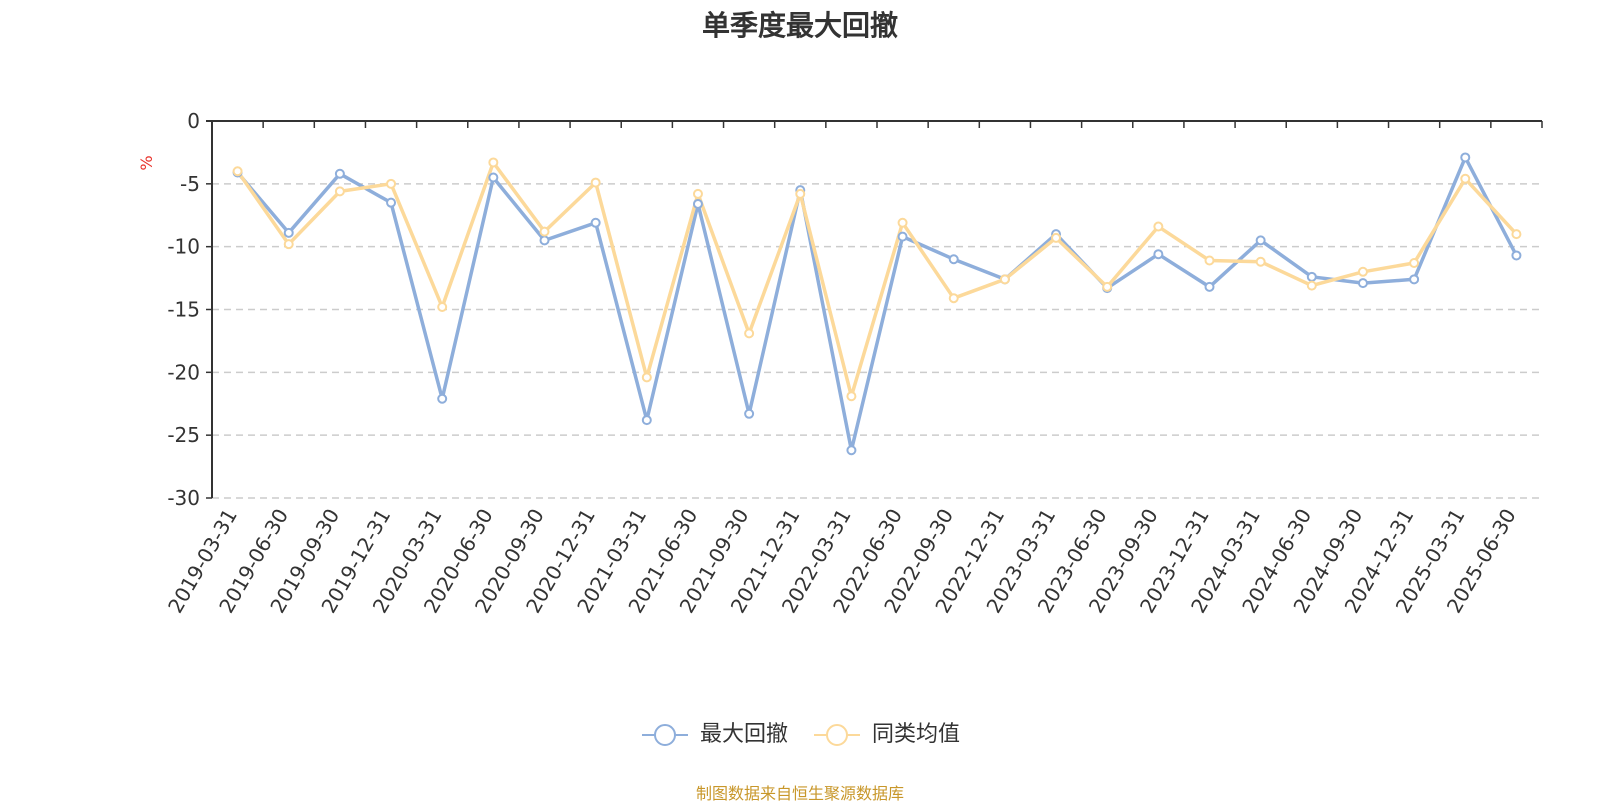 The image size is (1600, 804). Describe the element at coordinates (916, 734) in the screenshot. I see `legend-label: 同类均值` at that location.